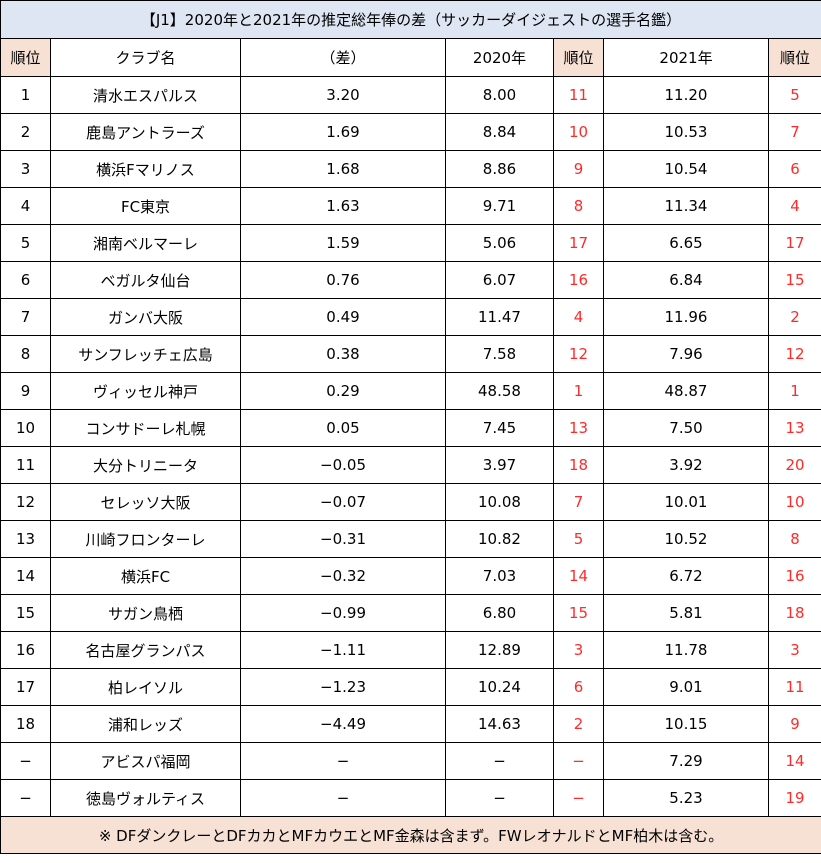 This screenshot has height=863, width=821. Describe the element at coordinates (410, 95) in the screenshot. I see `table-row: 1 清水エスパルス 3.20 8.00 11 11.20 5` at that location.